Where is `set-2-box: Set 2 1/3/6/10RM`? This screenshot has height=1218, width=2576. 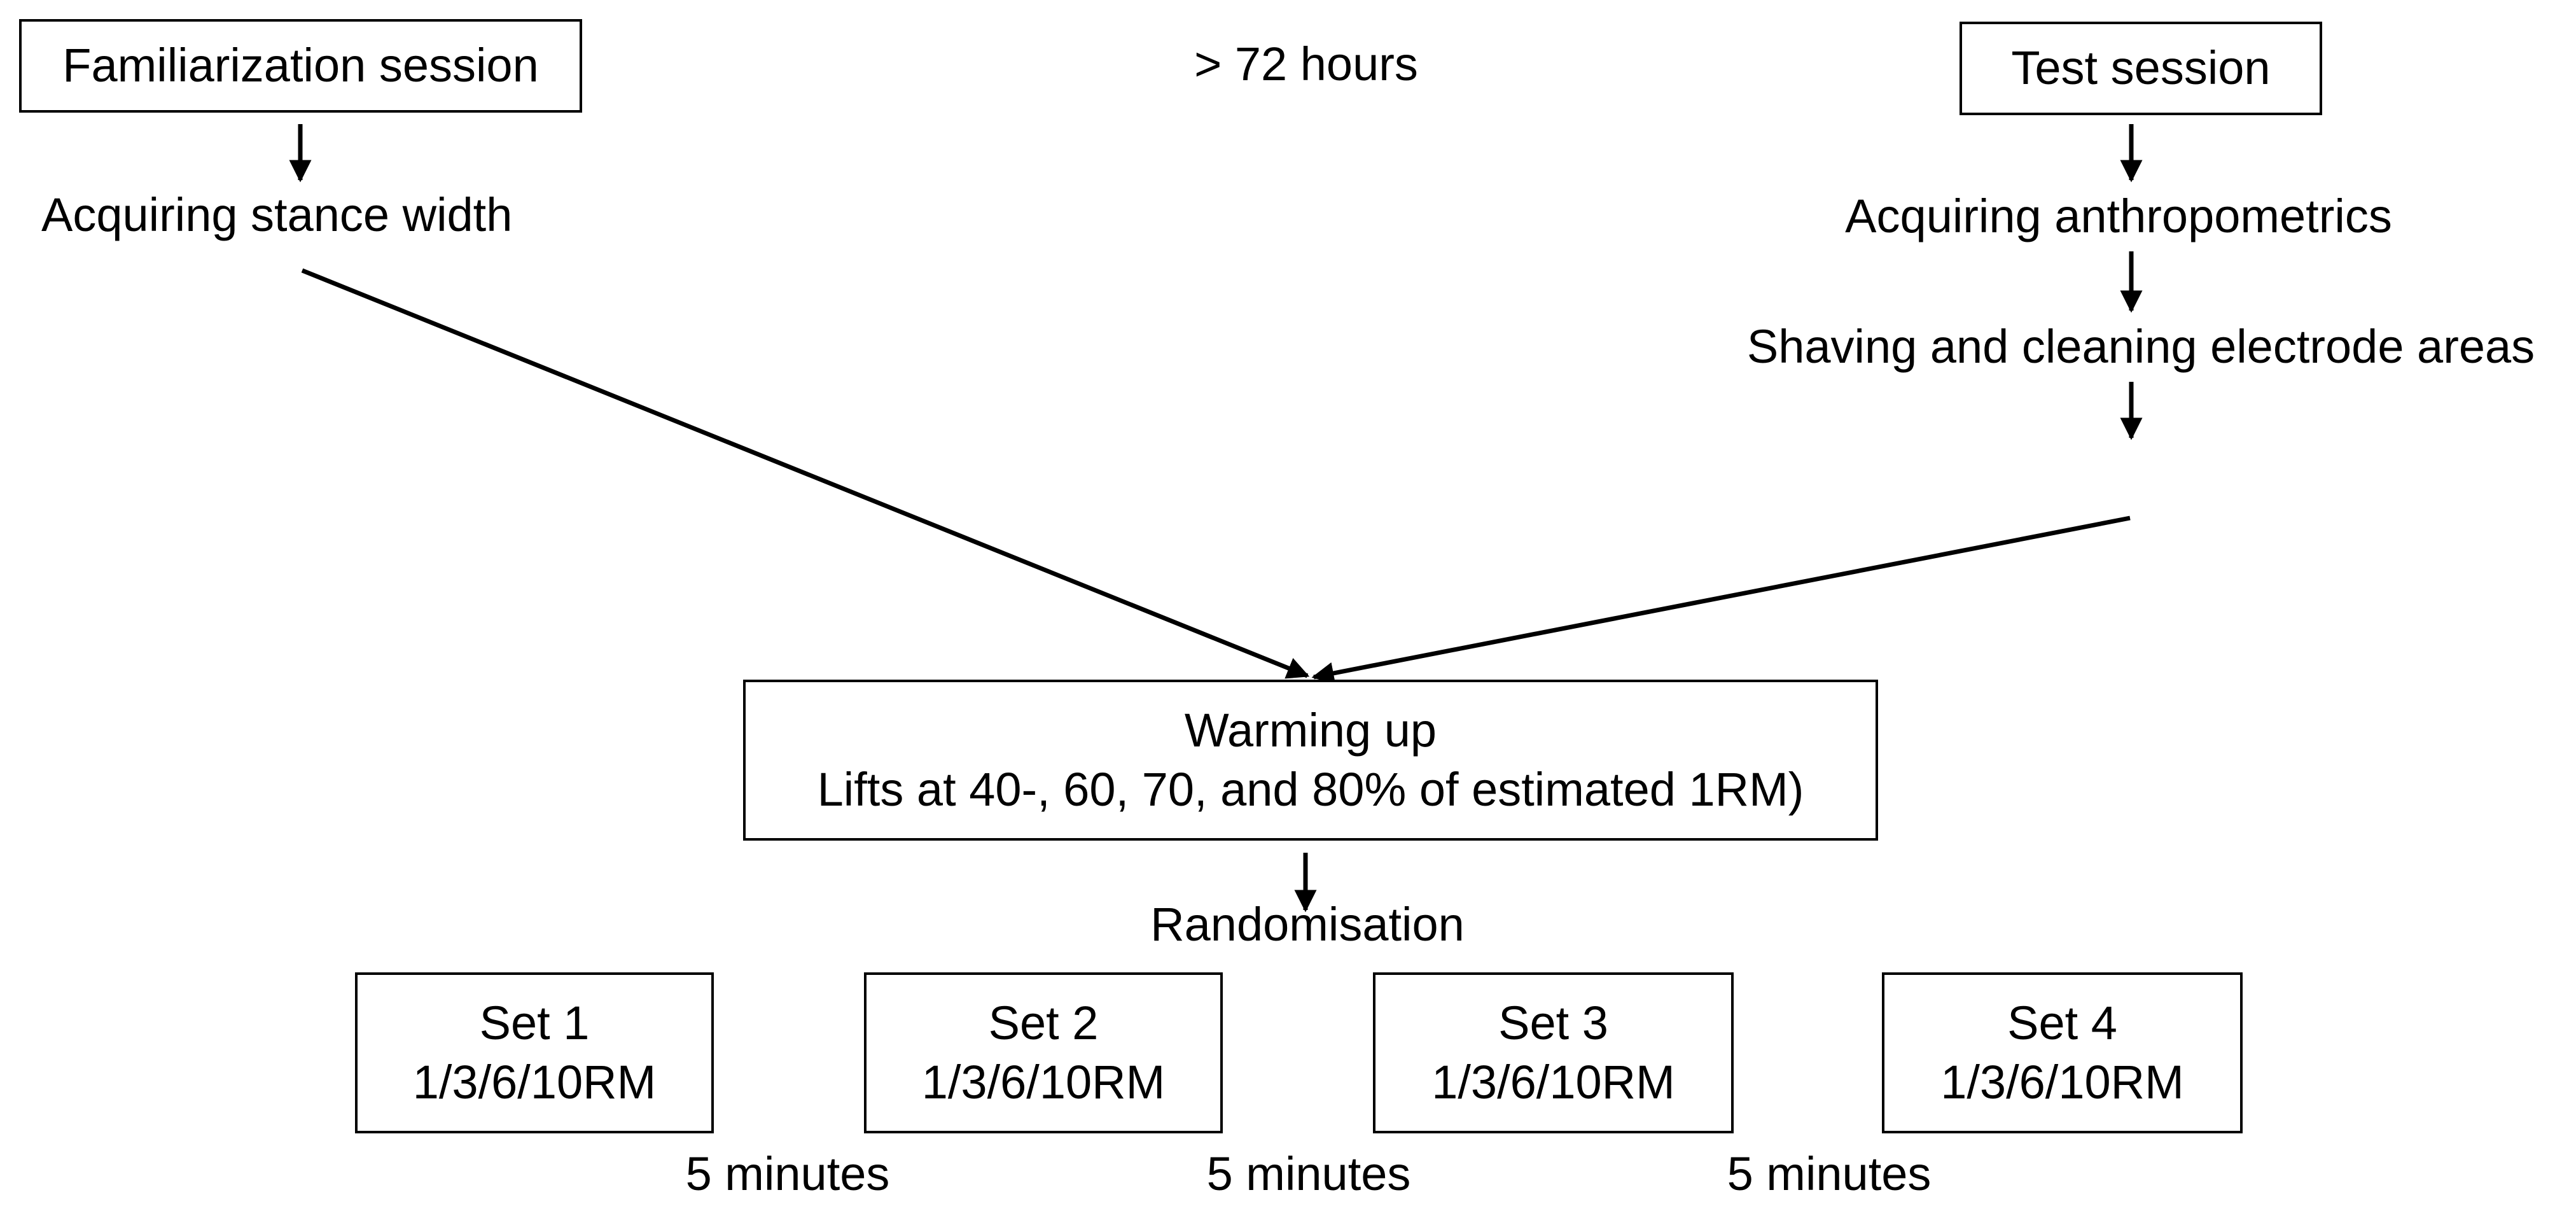 set-2-box: Set 2 1/3/6/10RM is located at coordinates (1043, 1052).